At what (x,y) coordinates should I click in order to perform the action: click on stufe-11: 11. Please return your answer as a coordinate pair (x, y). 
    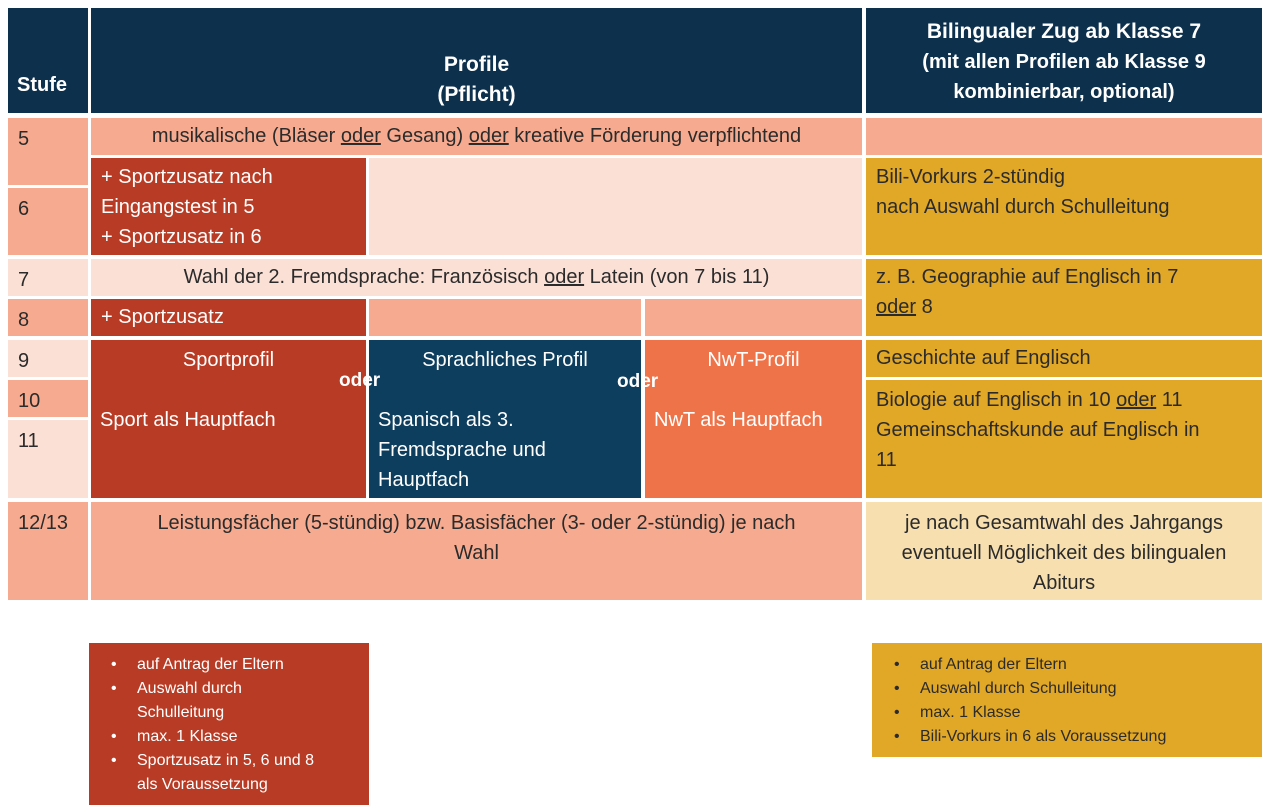
    Looking at the image, I should click on (48, 459).